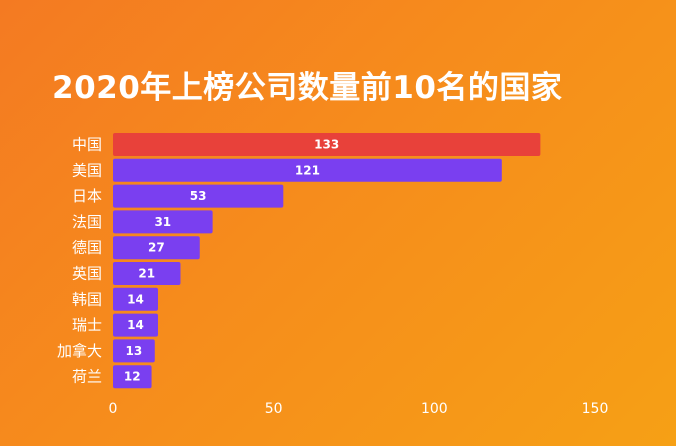  Describe the element at coordinates (87, 196) in the screenshot. I see `category-label-2: 日本` at that location.